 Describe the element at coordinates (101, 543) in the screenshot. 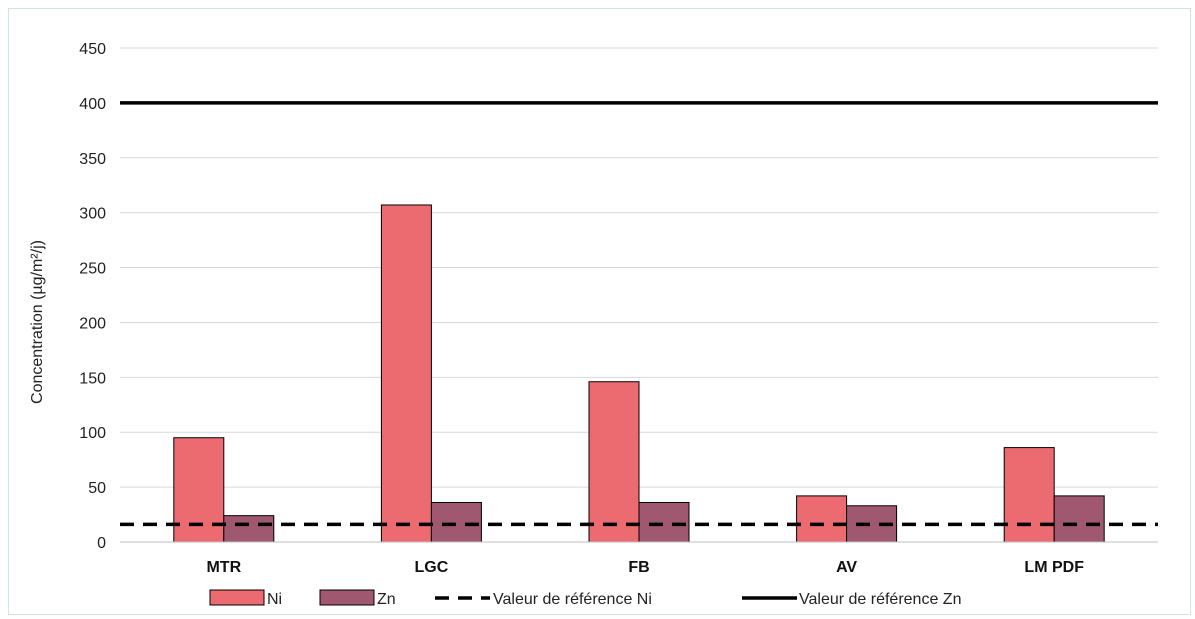

I see `y-tick-label: 0` at that location.